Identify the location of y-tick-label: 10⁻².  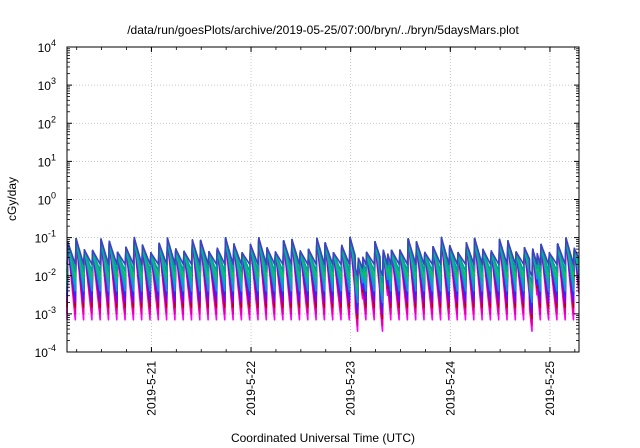
(45, 275).